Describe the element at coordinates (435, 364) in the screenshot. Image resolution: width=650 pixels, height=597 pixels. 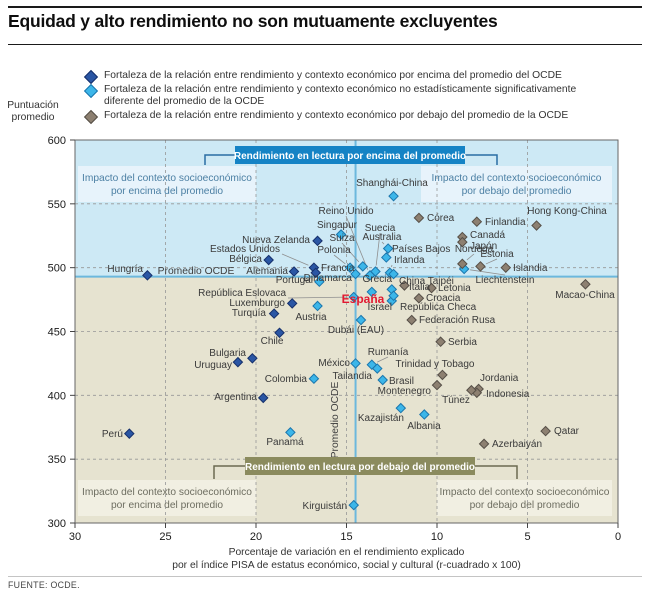
I see `country-label: Trinidad y Tobago` at that location.